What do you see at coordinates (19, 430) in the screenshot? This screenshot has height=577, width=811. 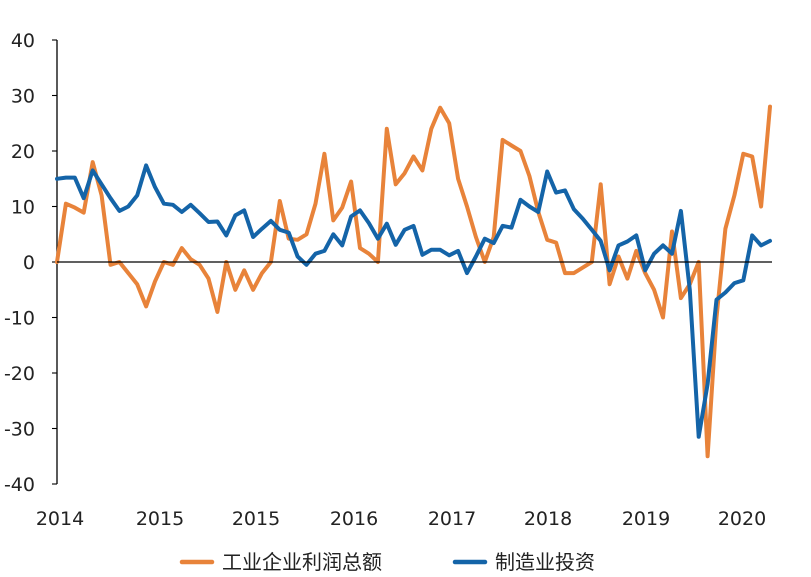 I see `y-tick-label: -30` at bounding box center [19, 430].